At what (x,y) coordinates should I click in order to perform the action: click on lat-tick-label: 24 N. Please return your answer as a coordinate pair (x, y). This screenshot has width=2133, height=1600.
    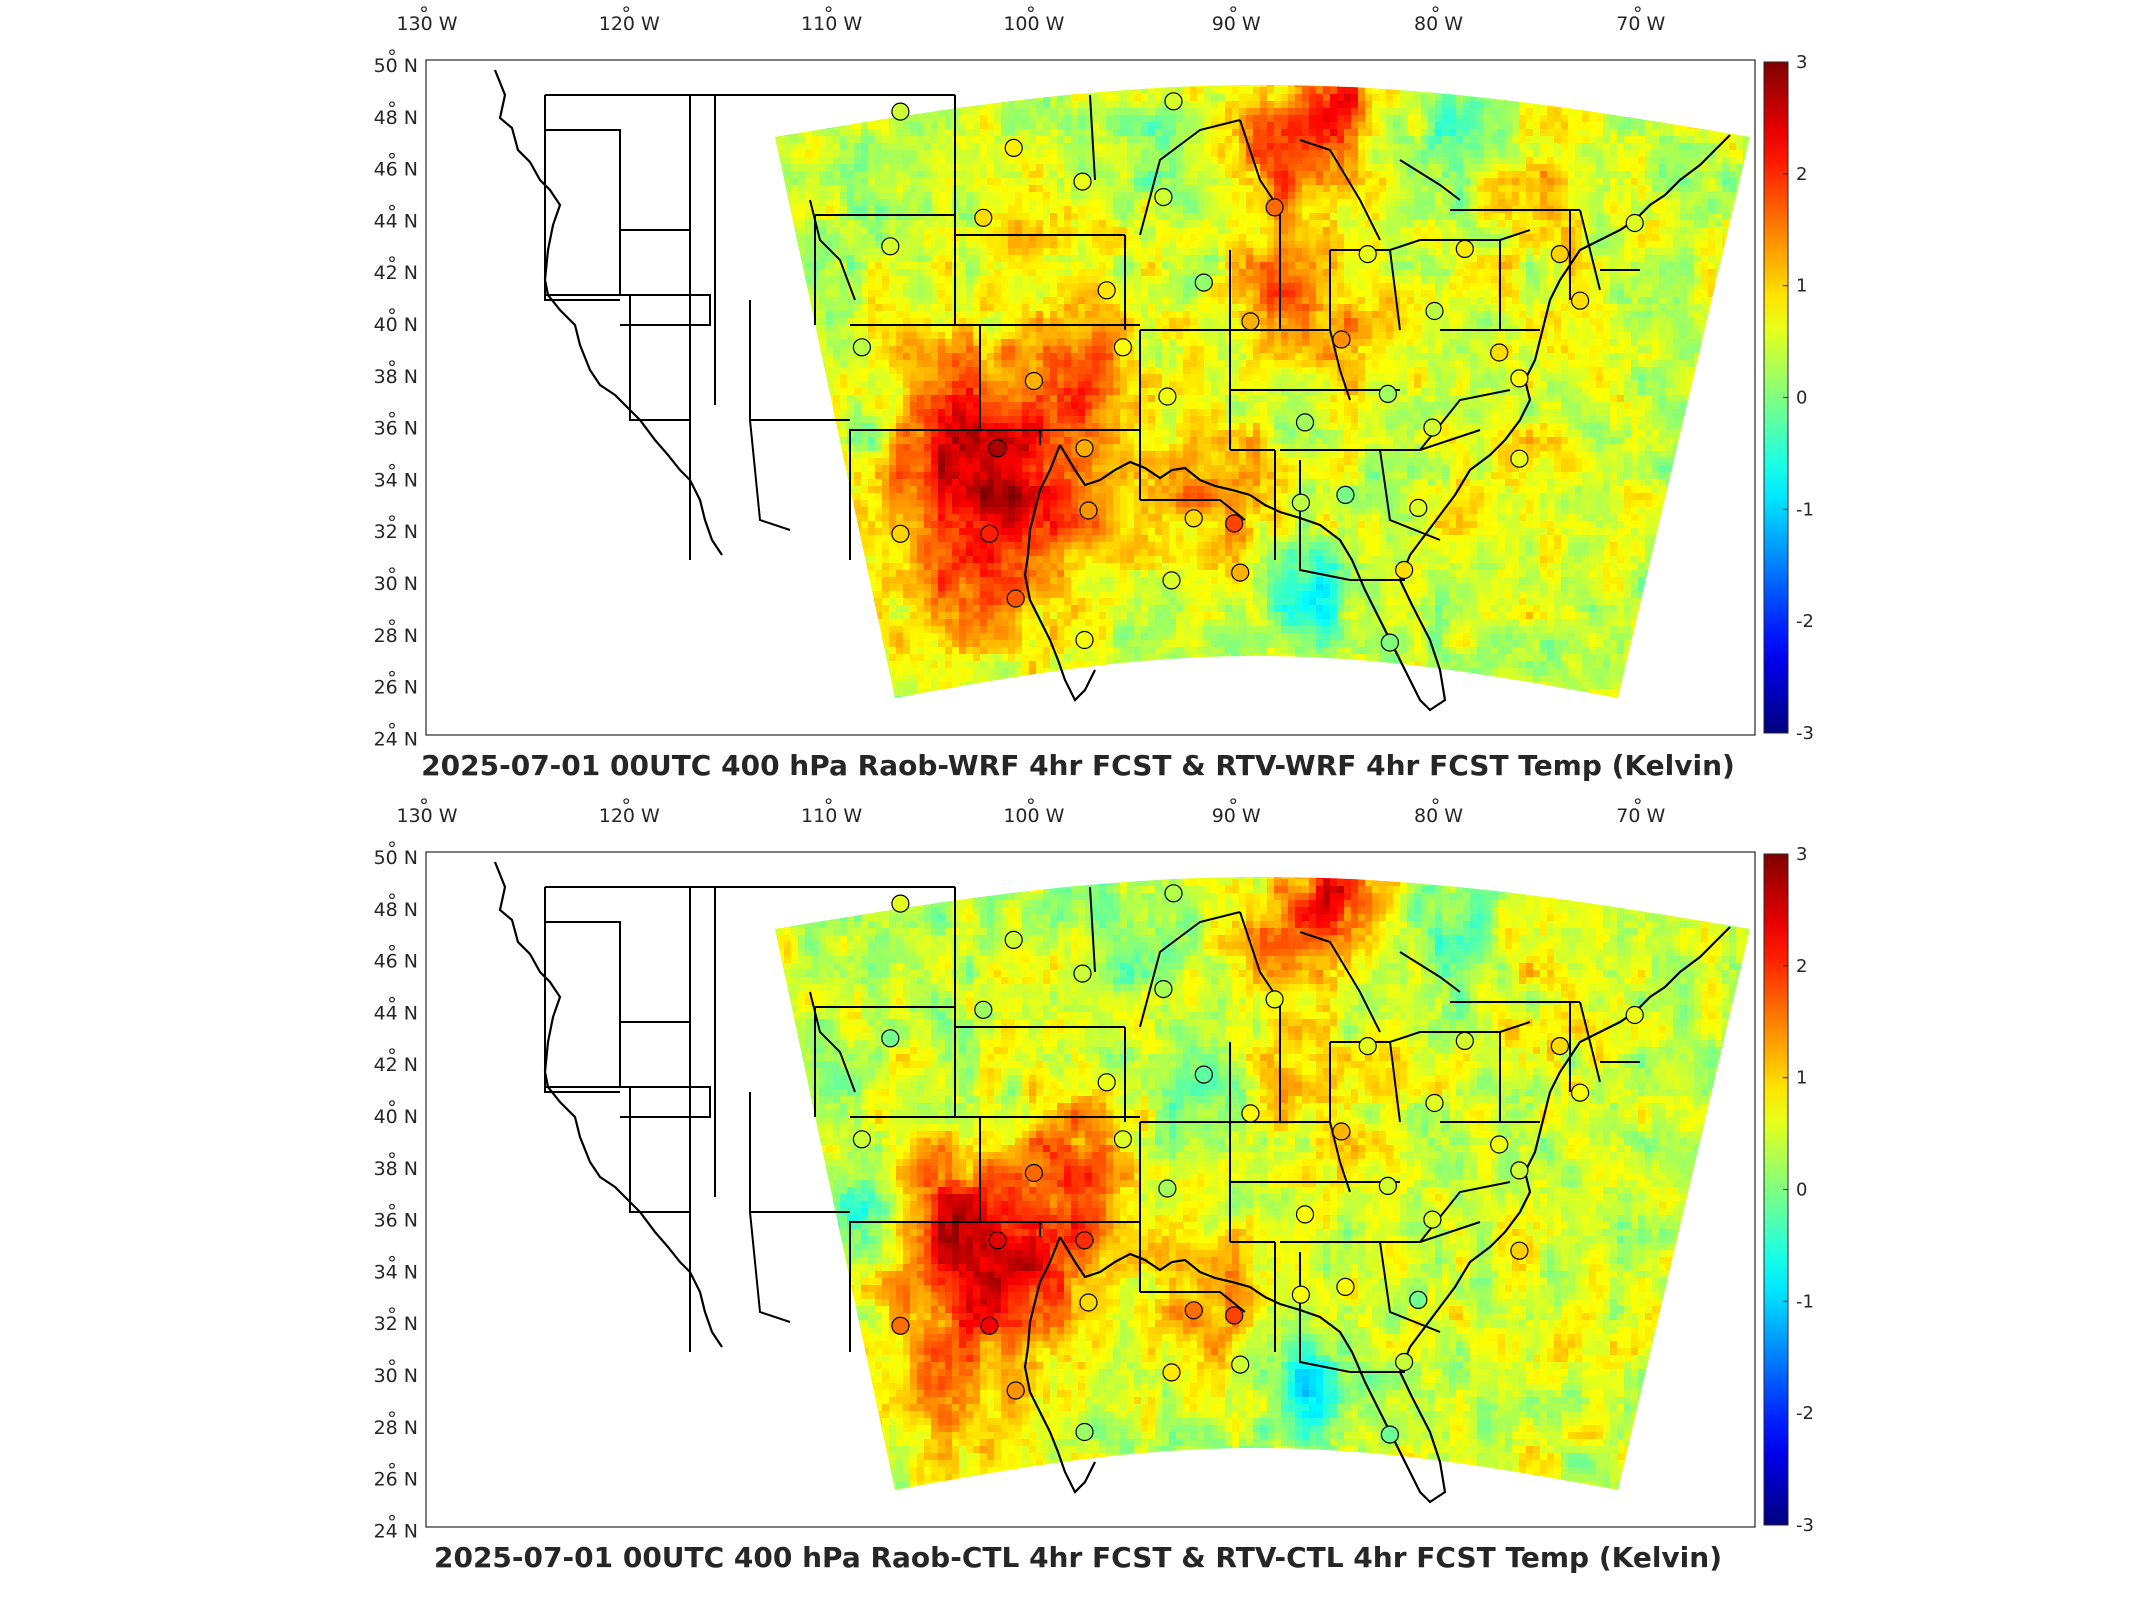
    Looking at the image, I should click on (396, 1531).